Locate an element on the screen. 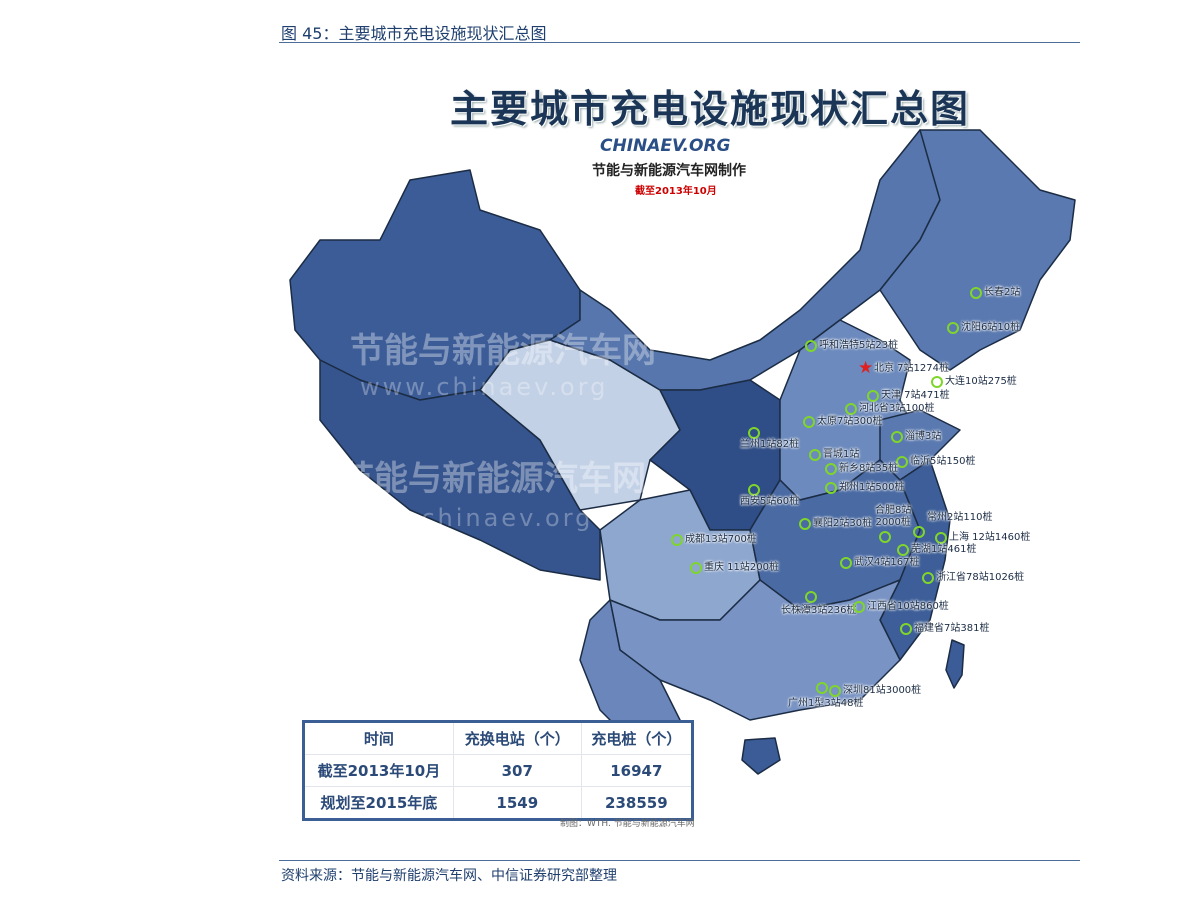 The width and height of the screenshot is (1191, 903). city-label: 沈阳6站10桩 is located at coordinates (991, 327).